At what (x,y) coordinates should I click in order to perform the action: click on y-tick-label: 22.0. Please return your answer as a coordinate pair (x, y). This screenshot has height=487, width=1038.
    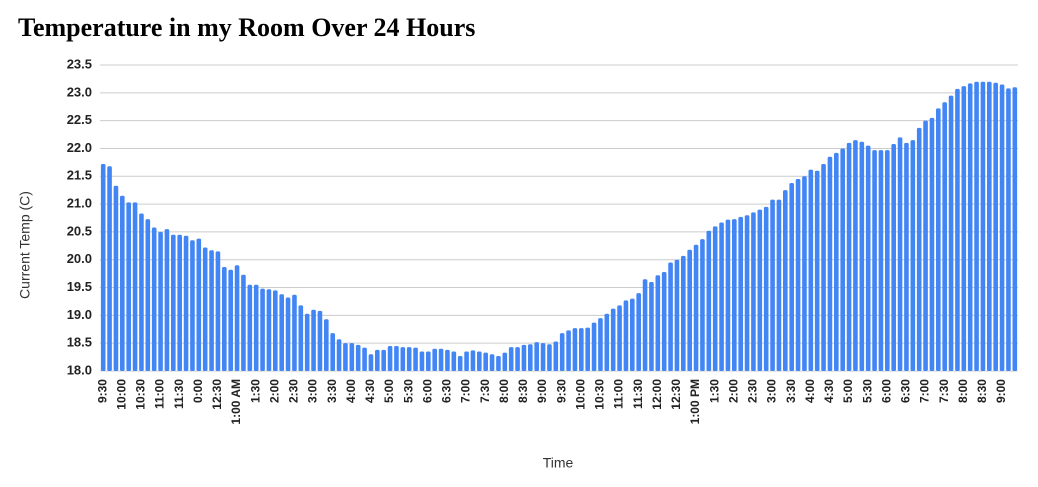
    Looking at the image, I should click on (79, 147).